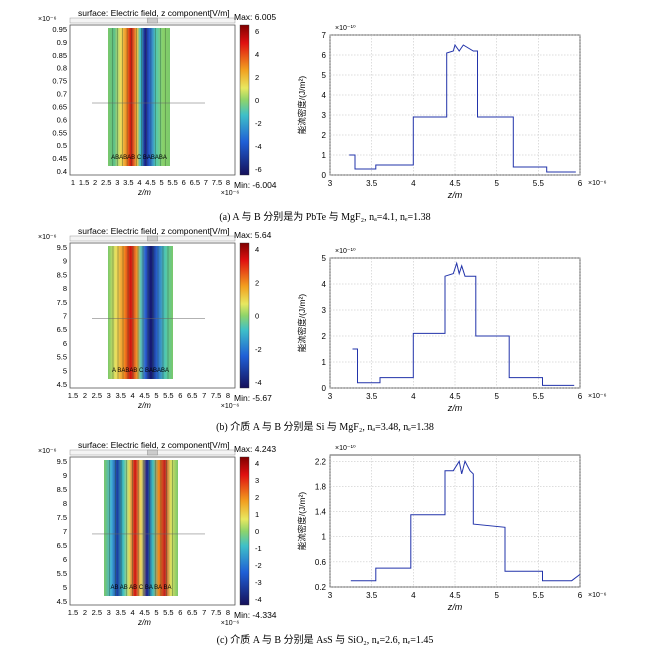 Image resolution: width=650 pixels, height=649 pixels. What do you see at coordinates (455, 396) in the screenshot?
I see `chart-x-tick-label: 4.5` at bounding box center [455, 396].